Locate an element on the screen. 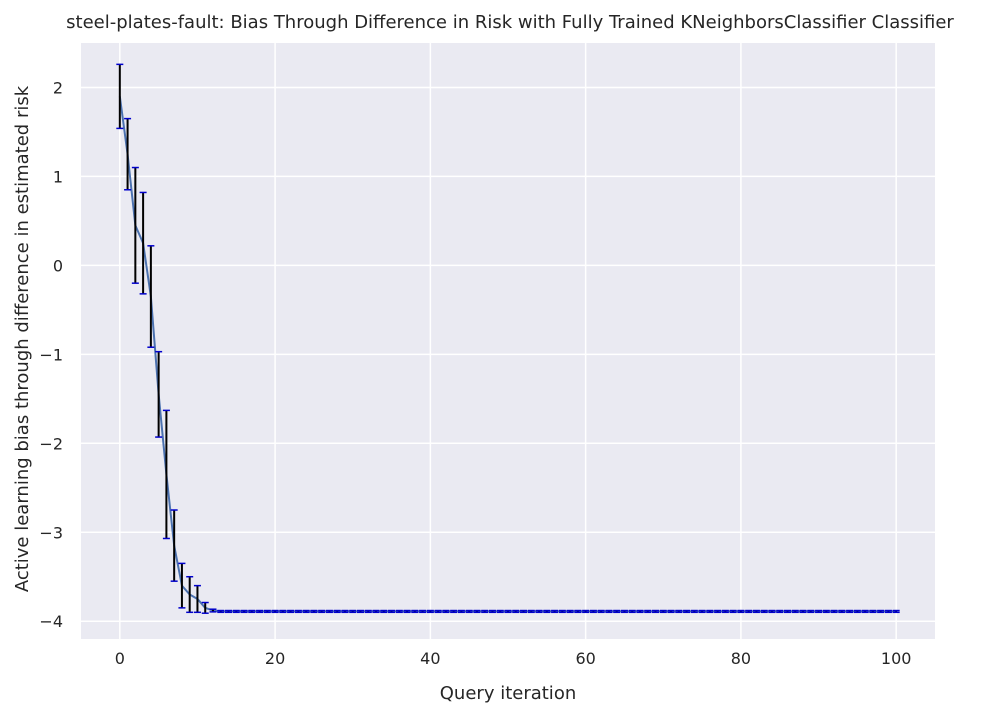  y-tick-label: −2 is located at coordinates (51, 443).